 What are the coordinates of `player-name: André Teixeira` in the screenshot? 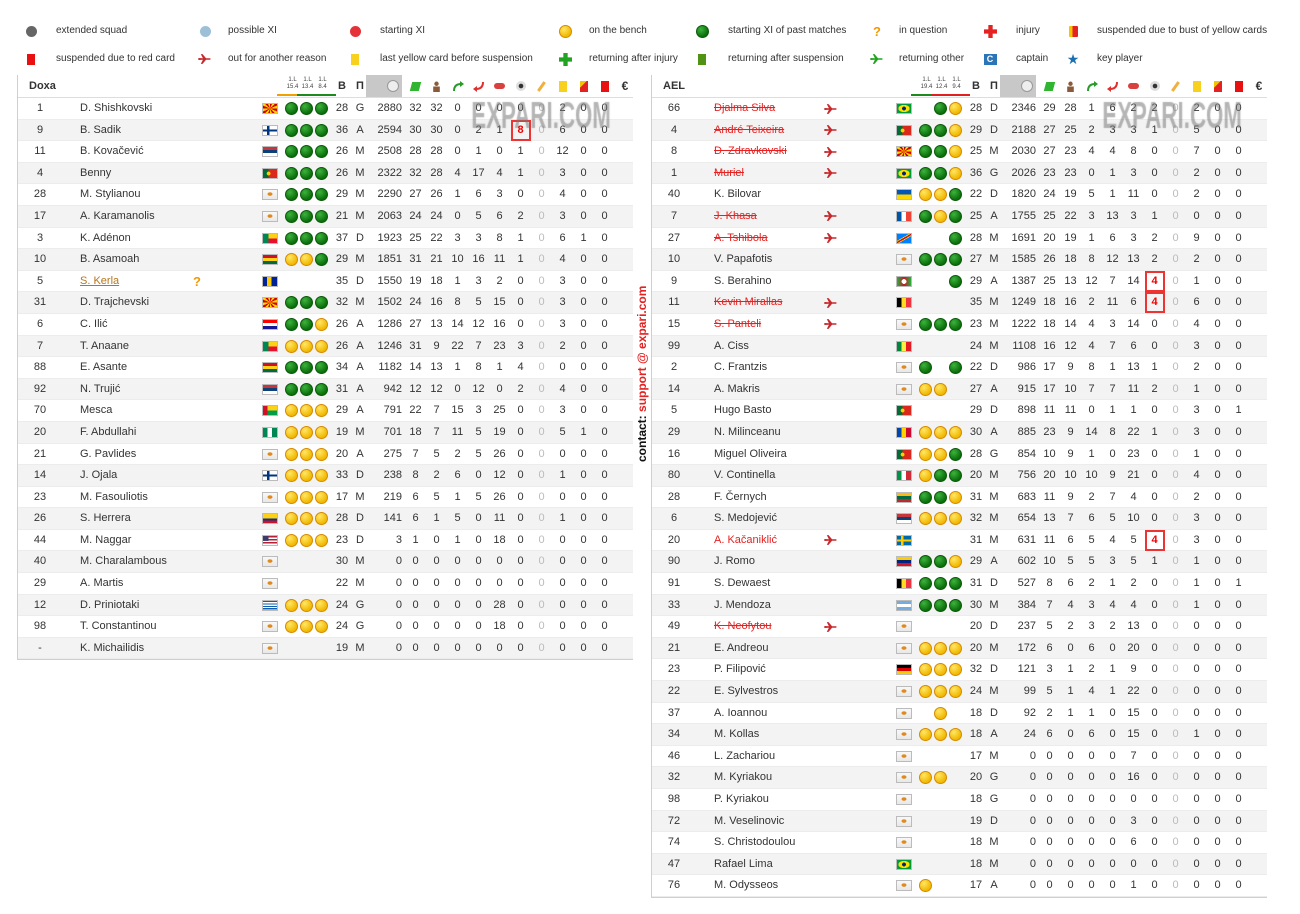 It's located at (749, 129).